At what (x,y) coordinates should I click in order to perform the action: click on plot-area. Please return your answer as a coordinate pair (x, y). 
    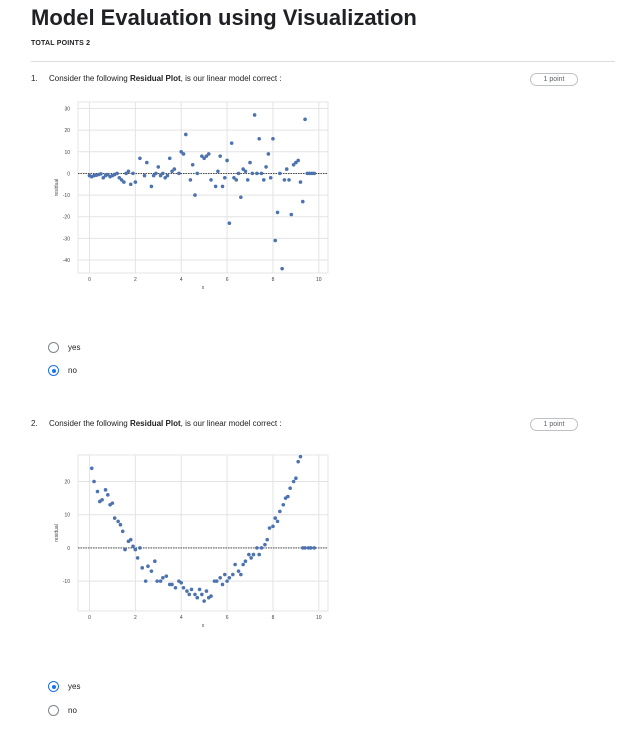
    Looking at the image, I should click on (203, 533).